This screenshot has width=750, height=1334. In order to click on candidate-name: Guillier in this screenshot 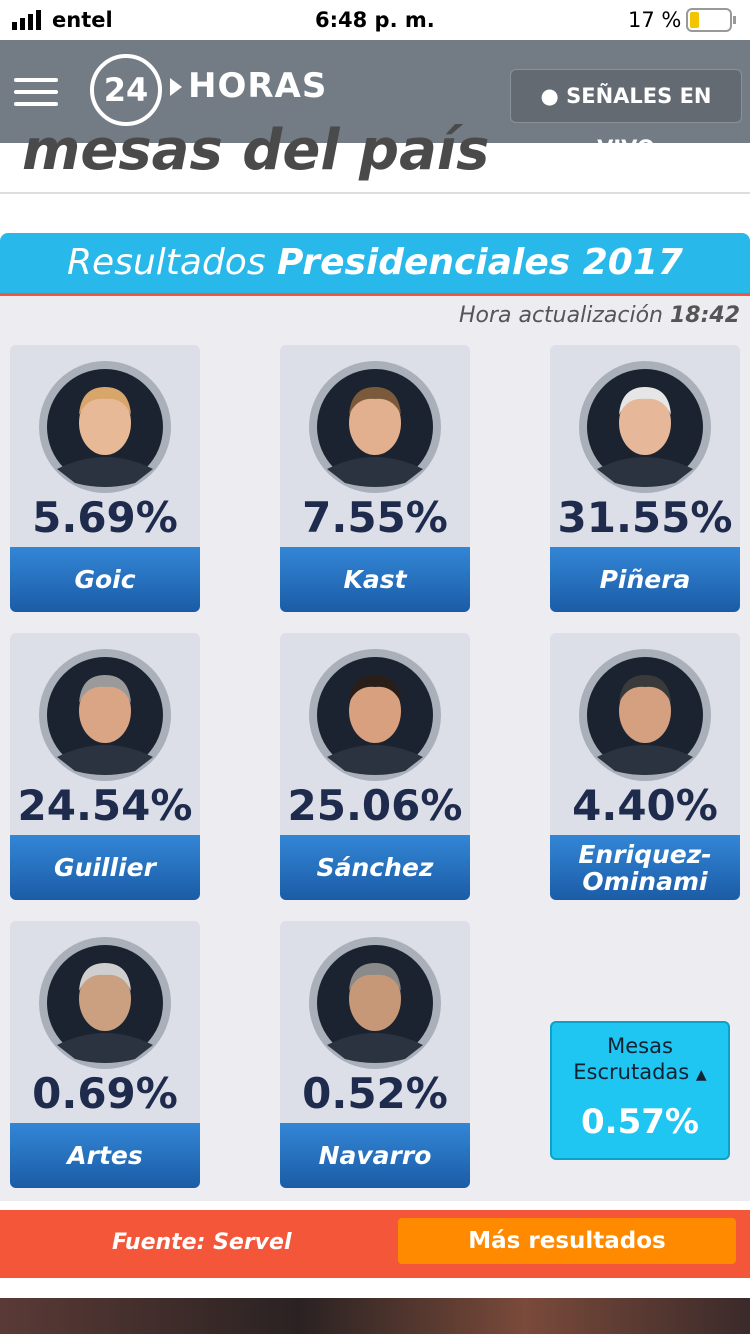, I will do `click(105, 867)`.